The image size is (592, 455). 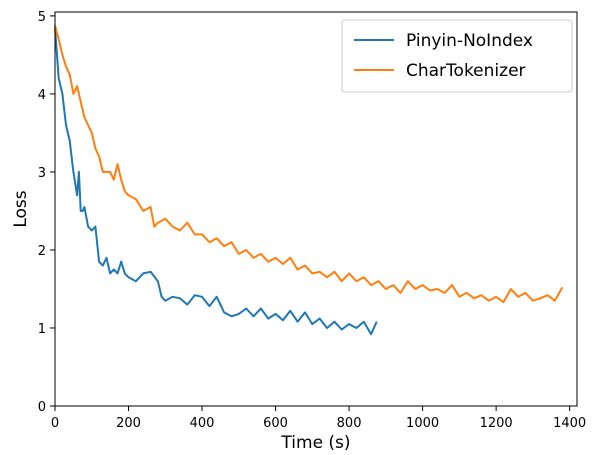 I want to click on x-tick-label: 1000, so click(x=422, y=423).